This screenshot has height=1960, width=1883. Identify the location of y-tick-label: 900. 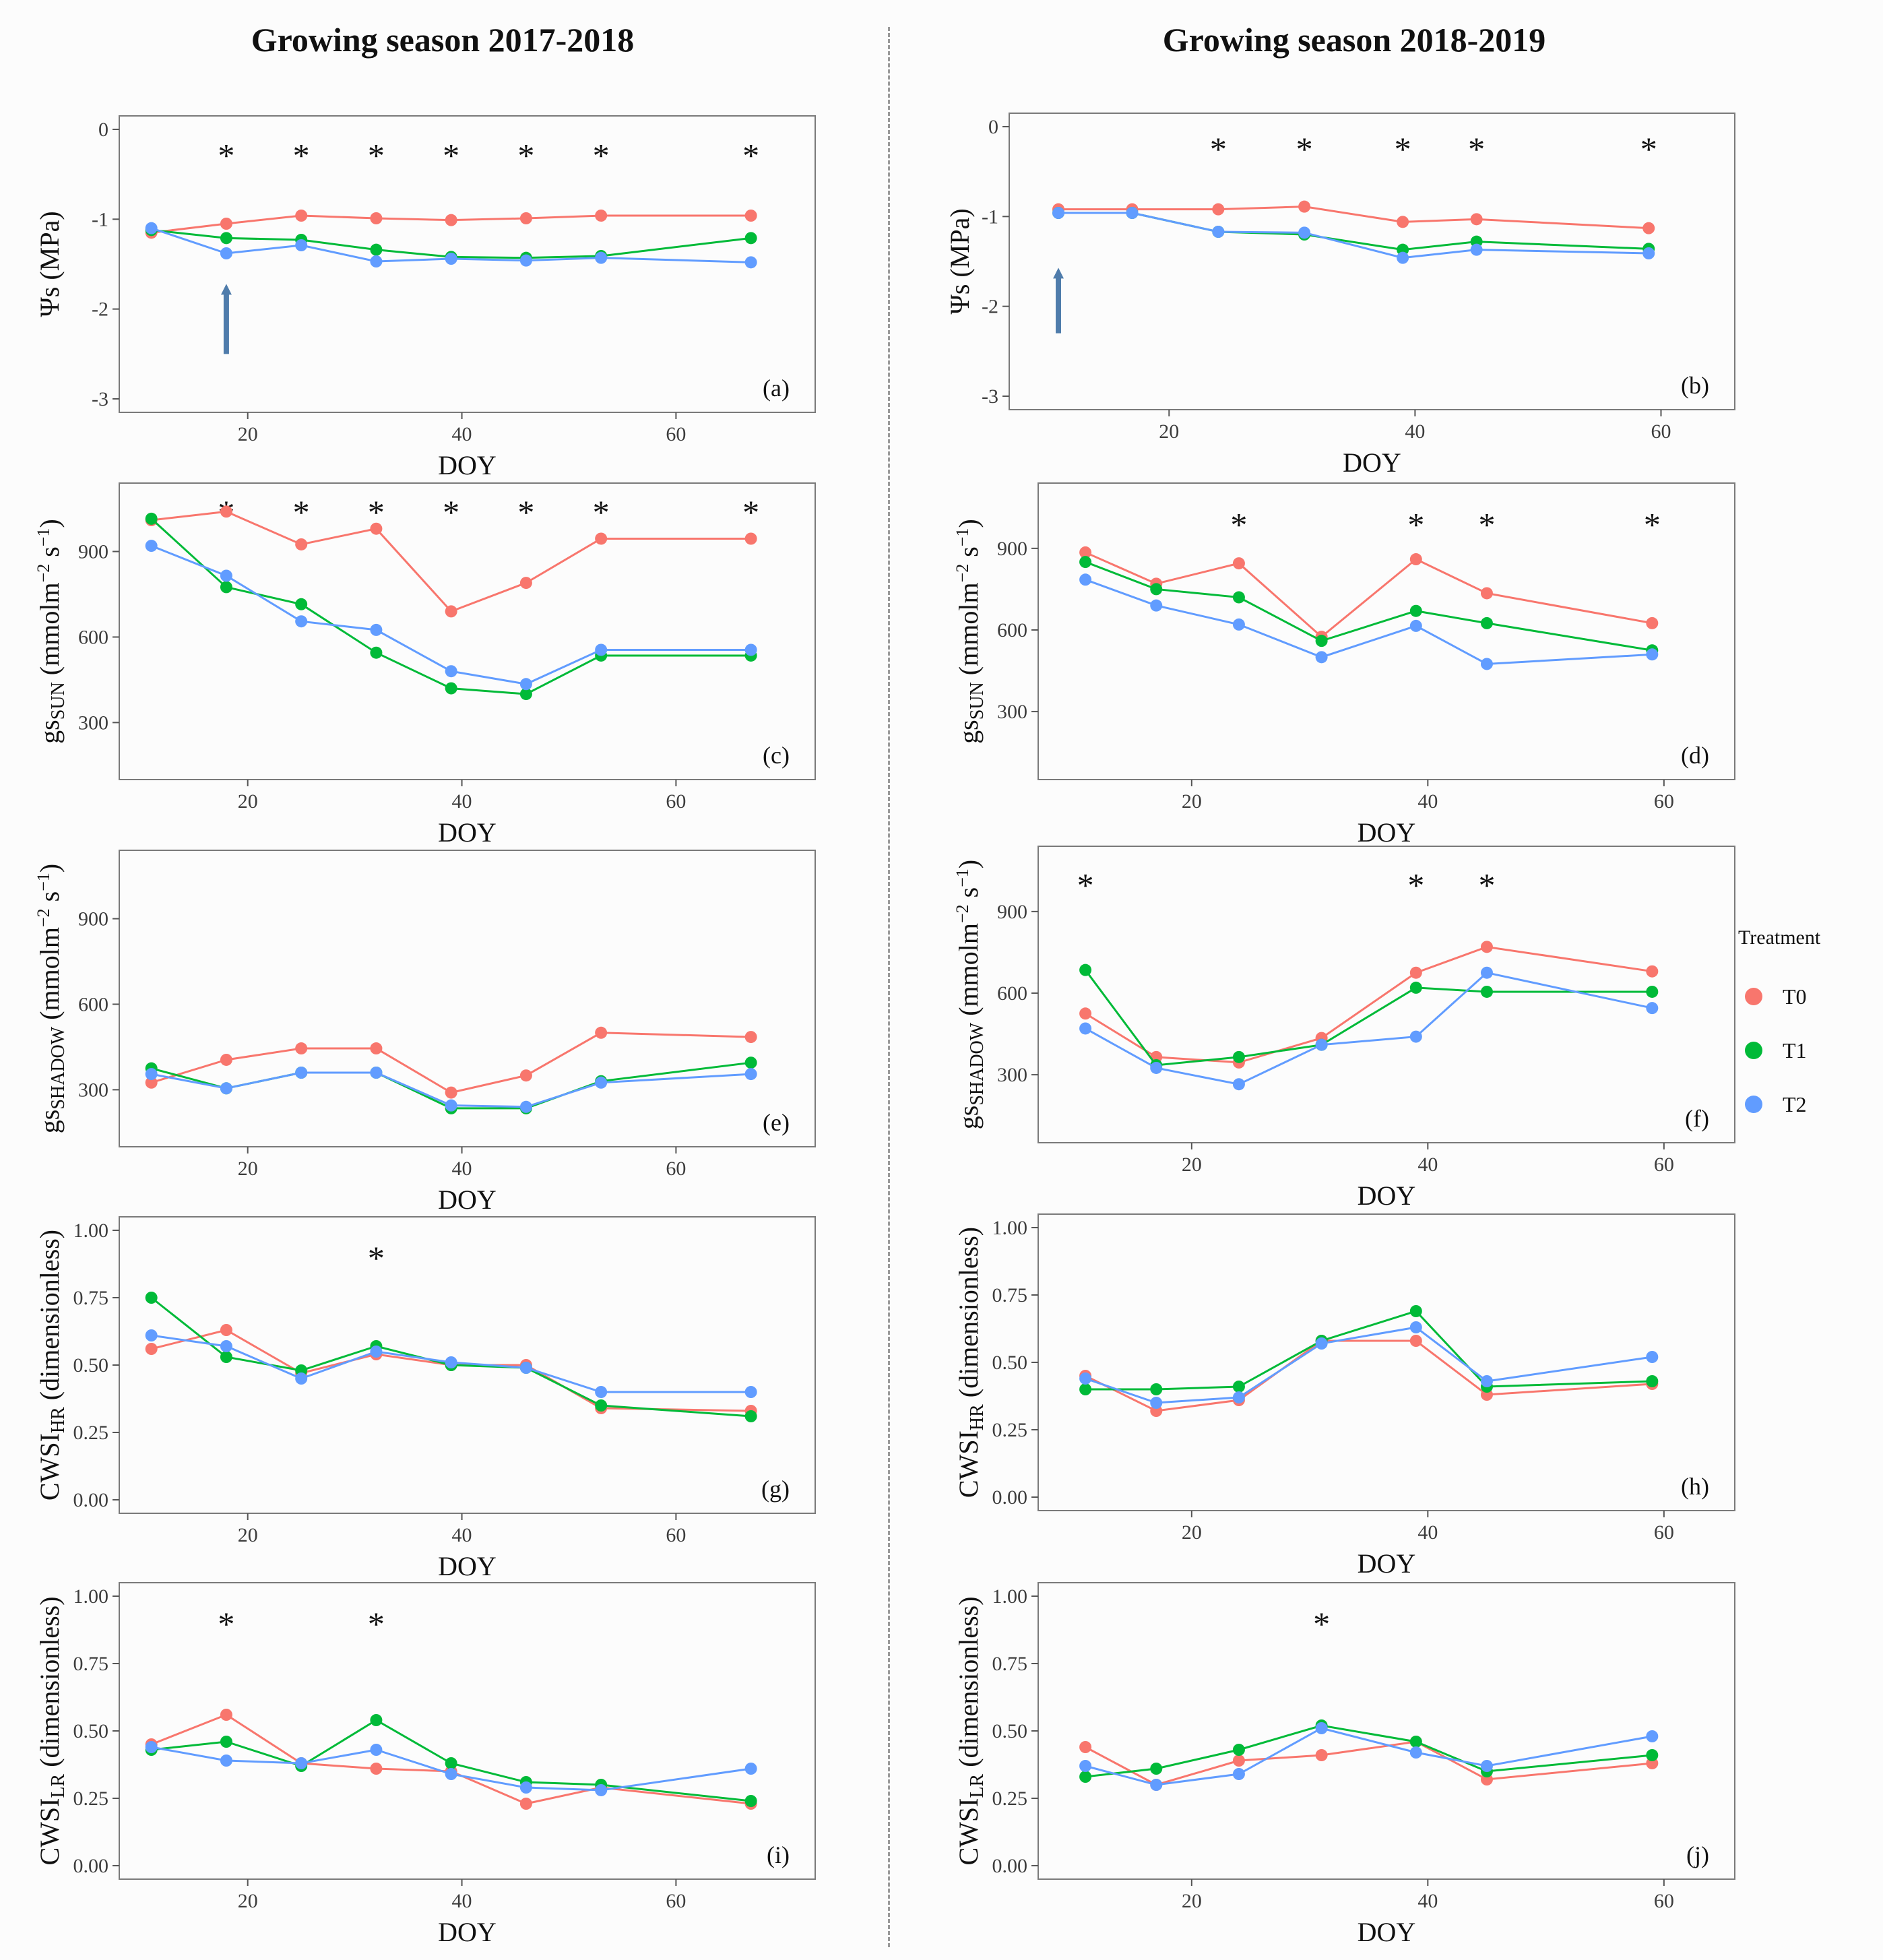
(93, 919).